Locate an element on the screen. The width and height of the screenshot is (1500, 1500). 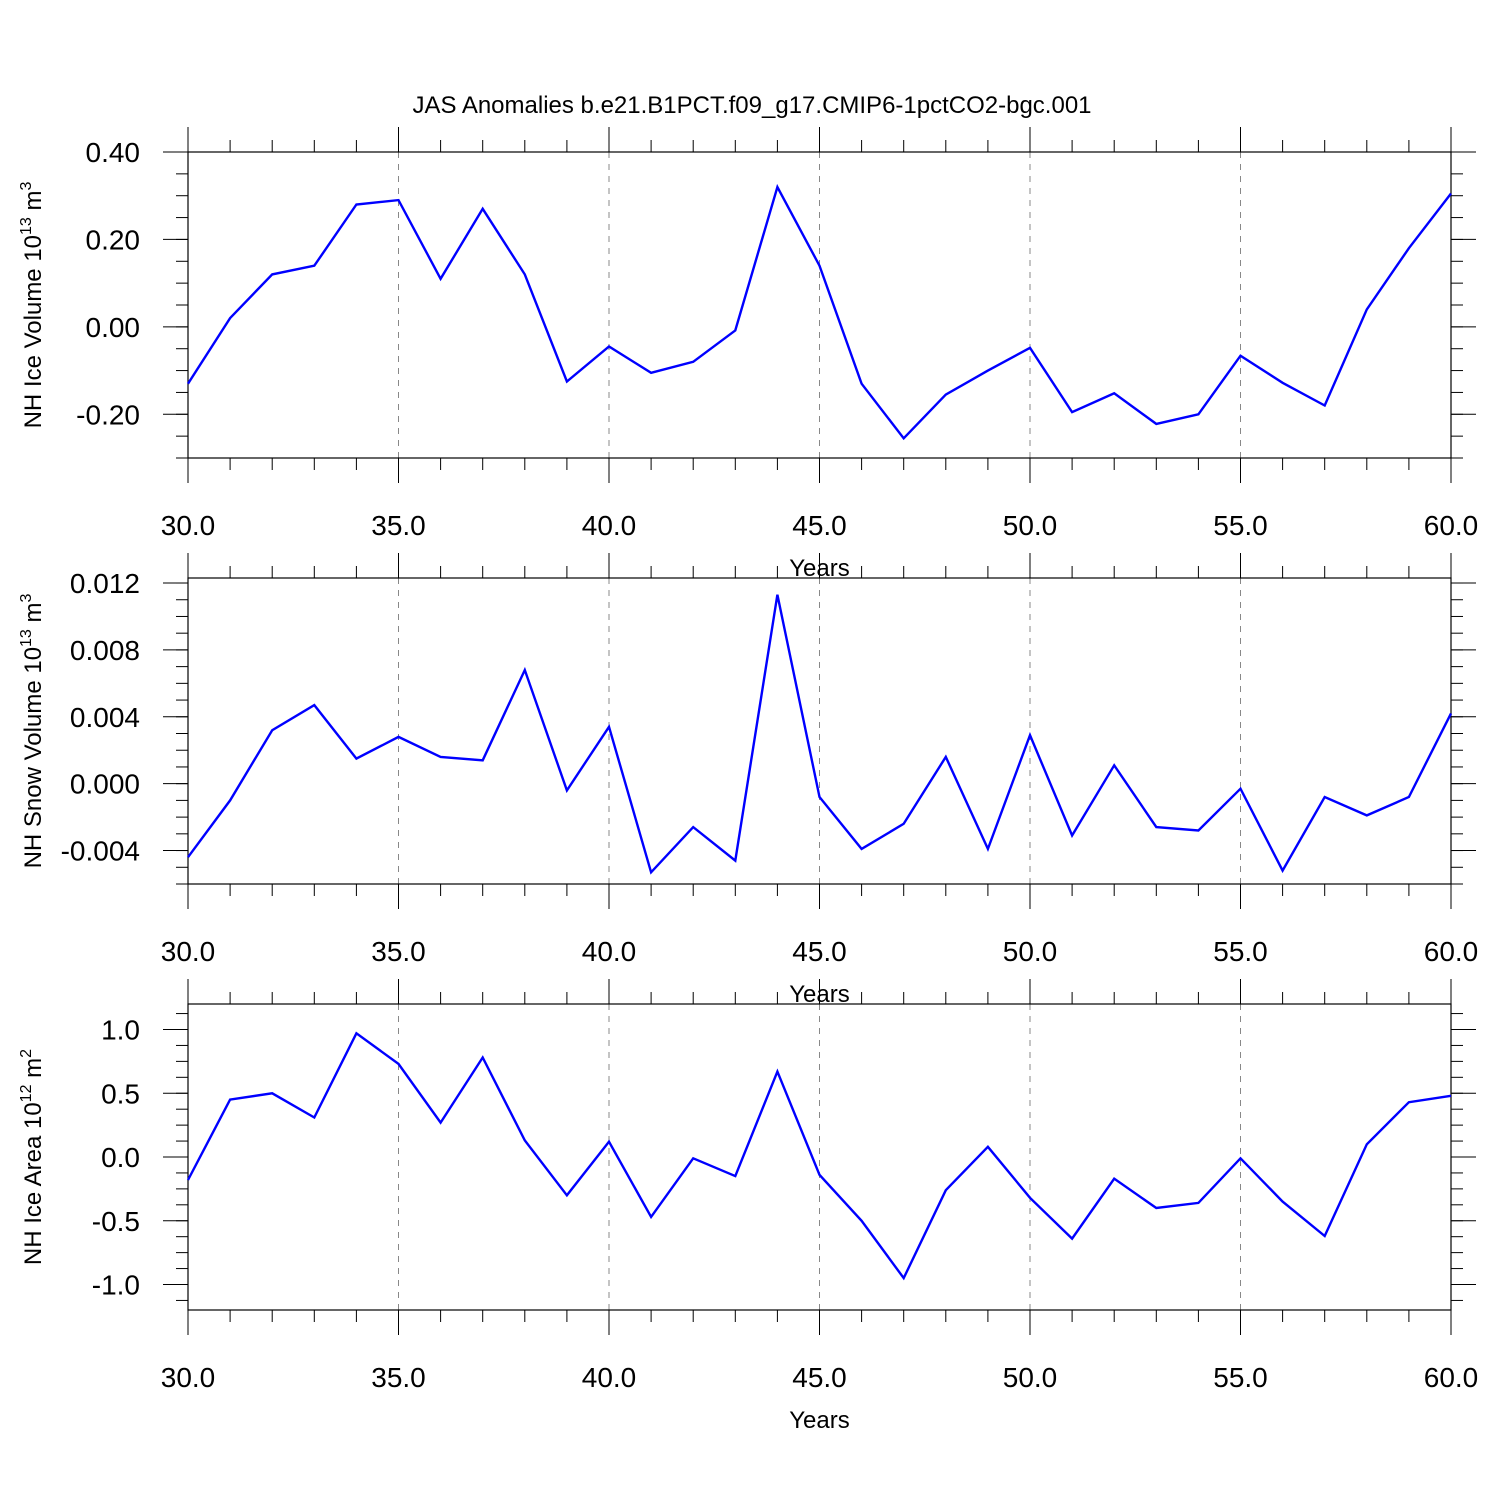
y-axis-title: NH Snow Volume 1013 m3 is located at coordinates (32, 730).